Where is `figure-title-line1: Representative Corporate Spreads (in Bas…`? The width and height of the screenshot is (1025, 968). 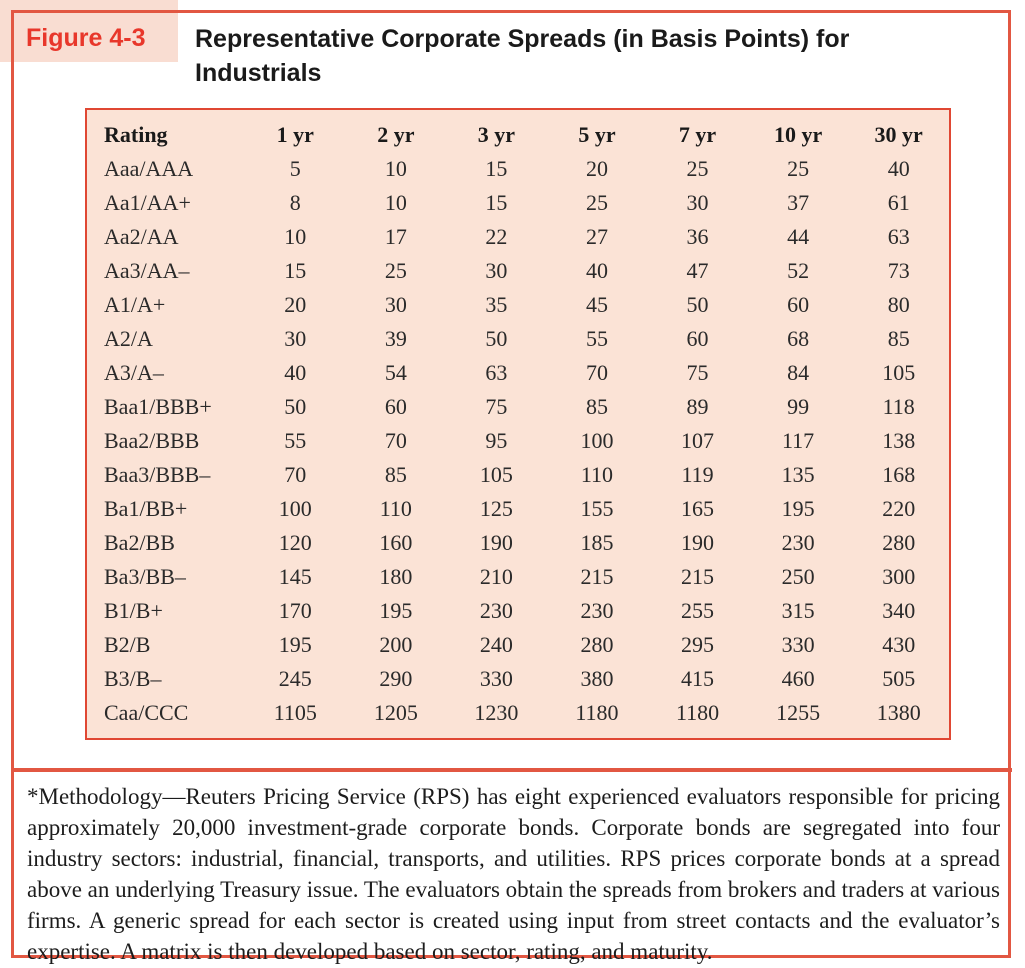 figure-title-line1: Representative Corporate Spreads (in Bas… is located at coordinates (522, 39).